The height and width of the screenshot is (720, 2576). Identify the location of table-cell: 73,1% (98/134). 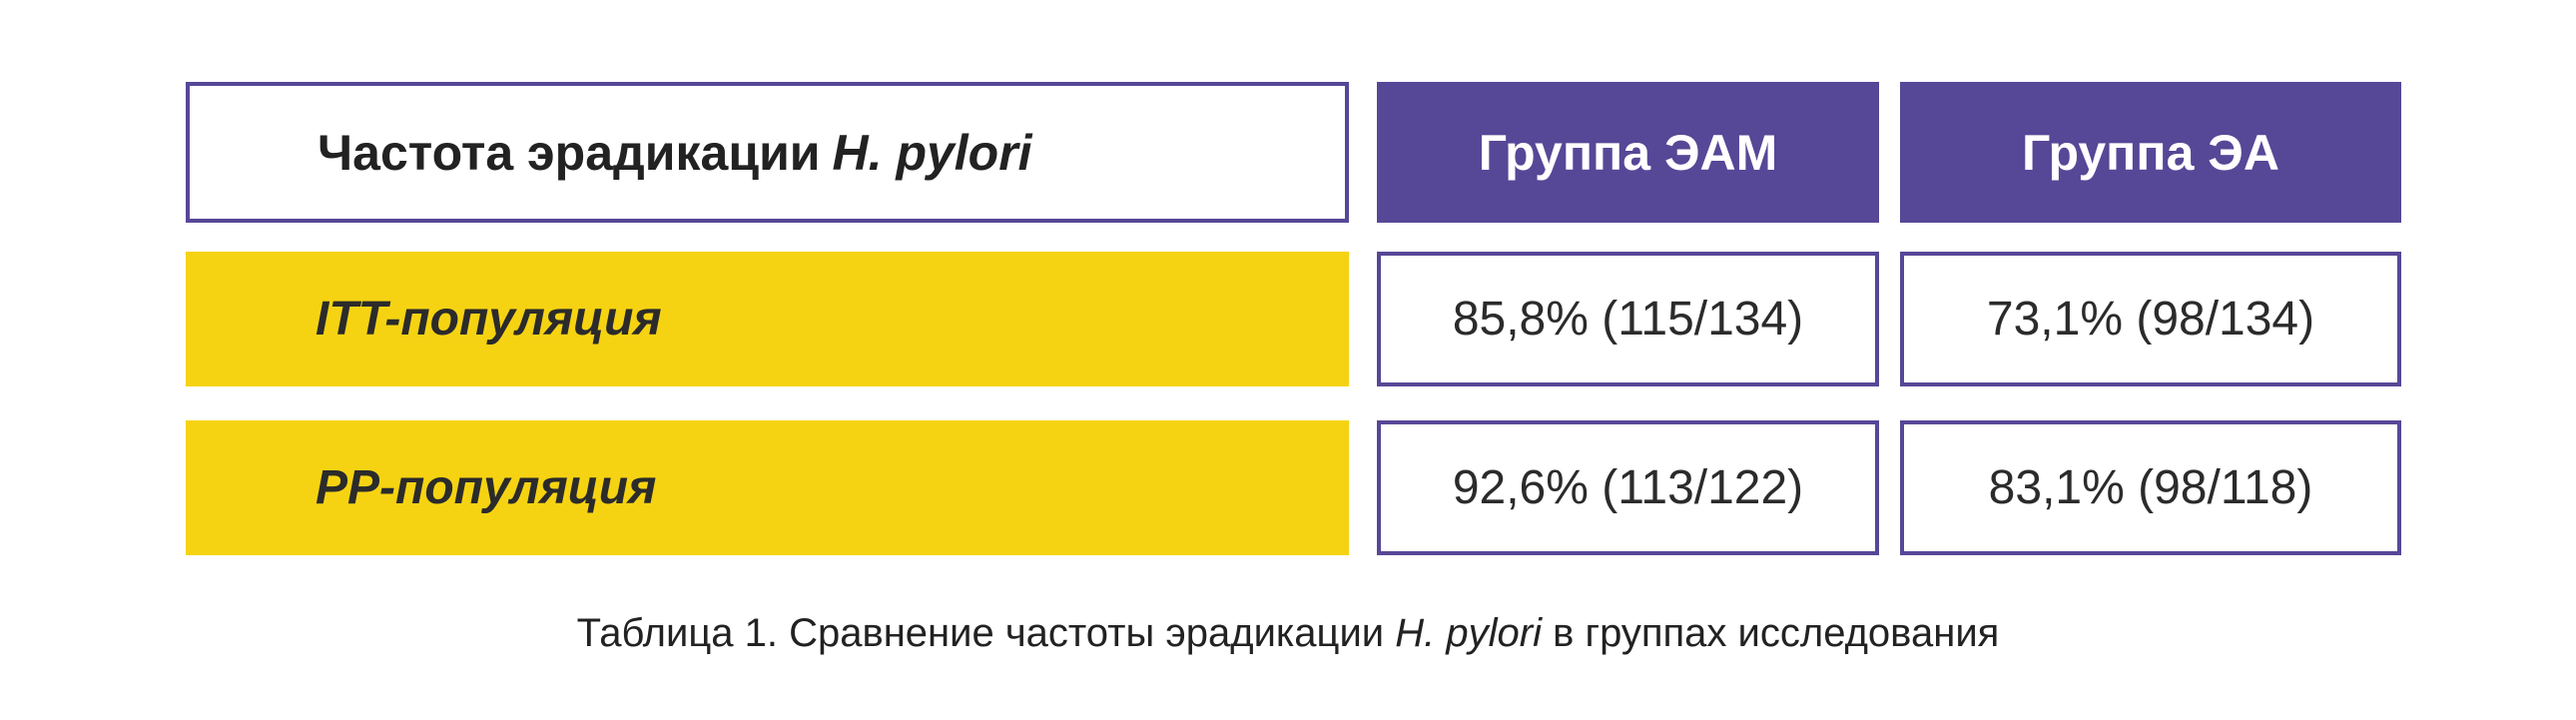
(2150, 319).